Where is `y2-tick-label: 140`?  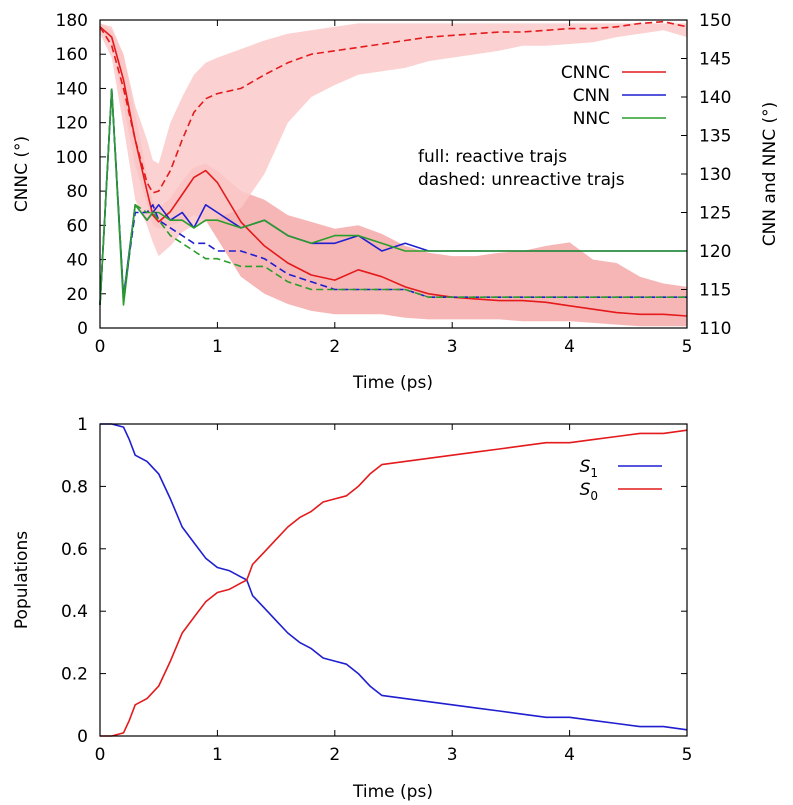 y2-tick-label: 140 is located at coordinates (715, 98).